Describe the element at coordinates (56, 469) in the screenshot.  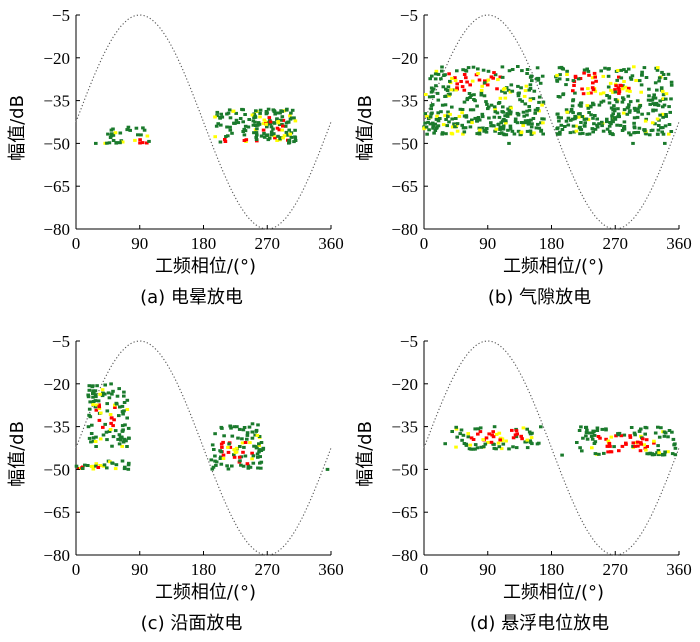
I see `y-tick-label: −50` at that location.